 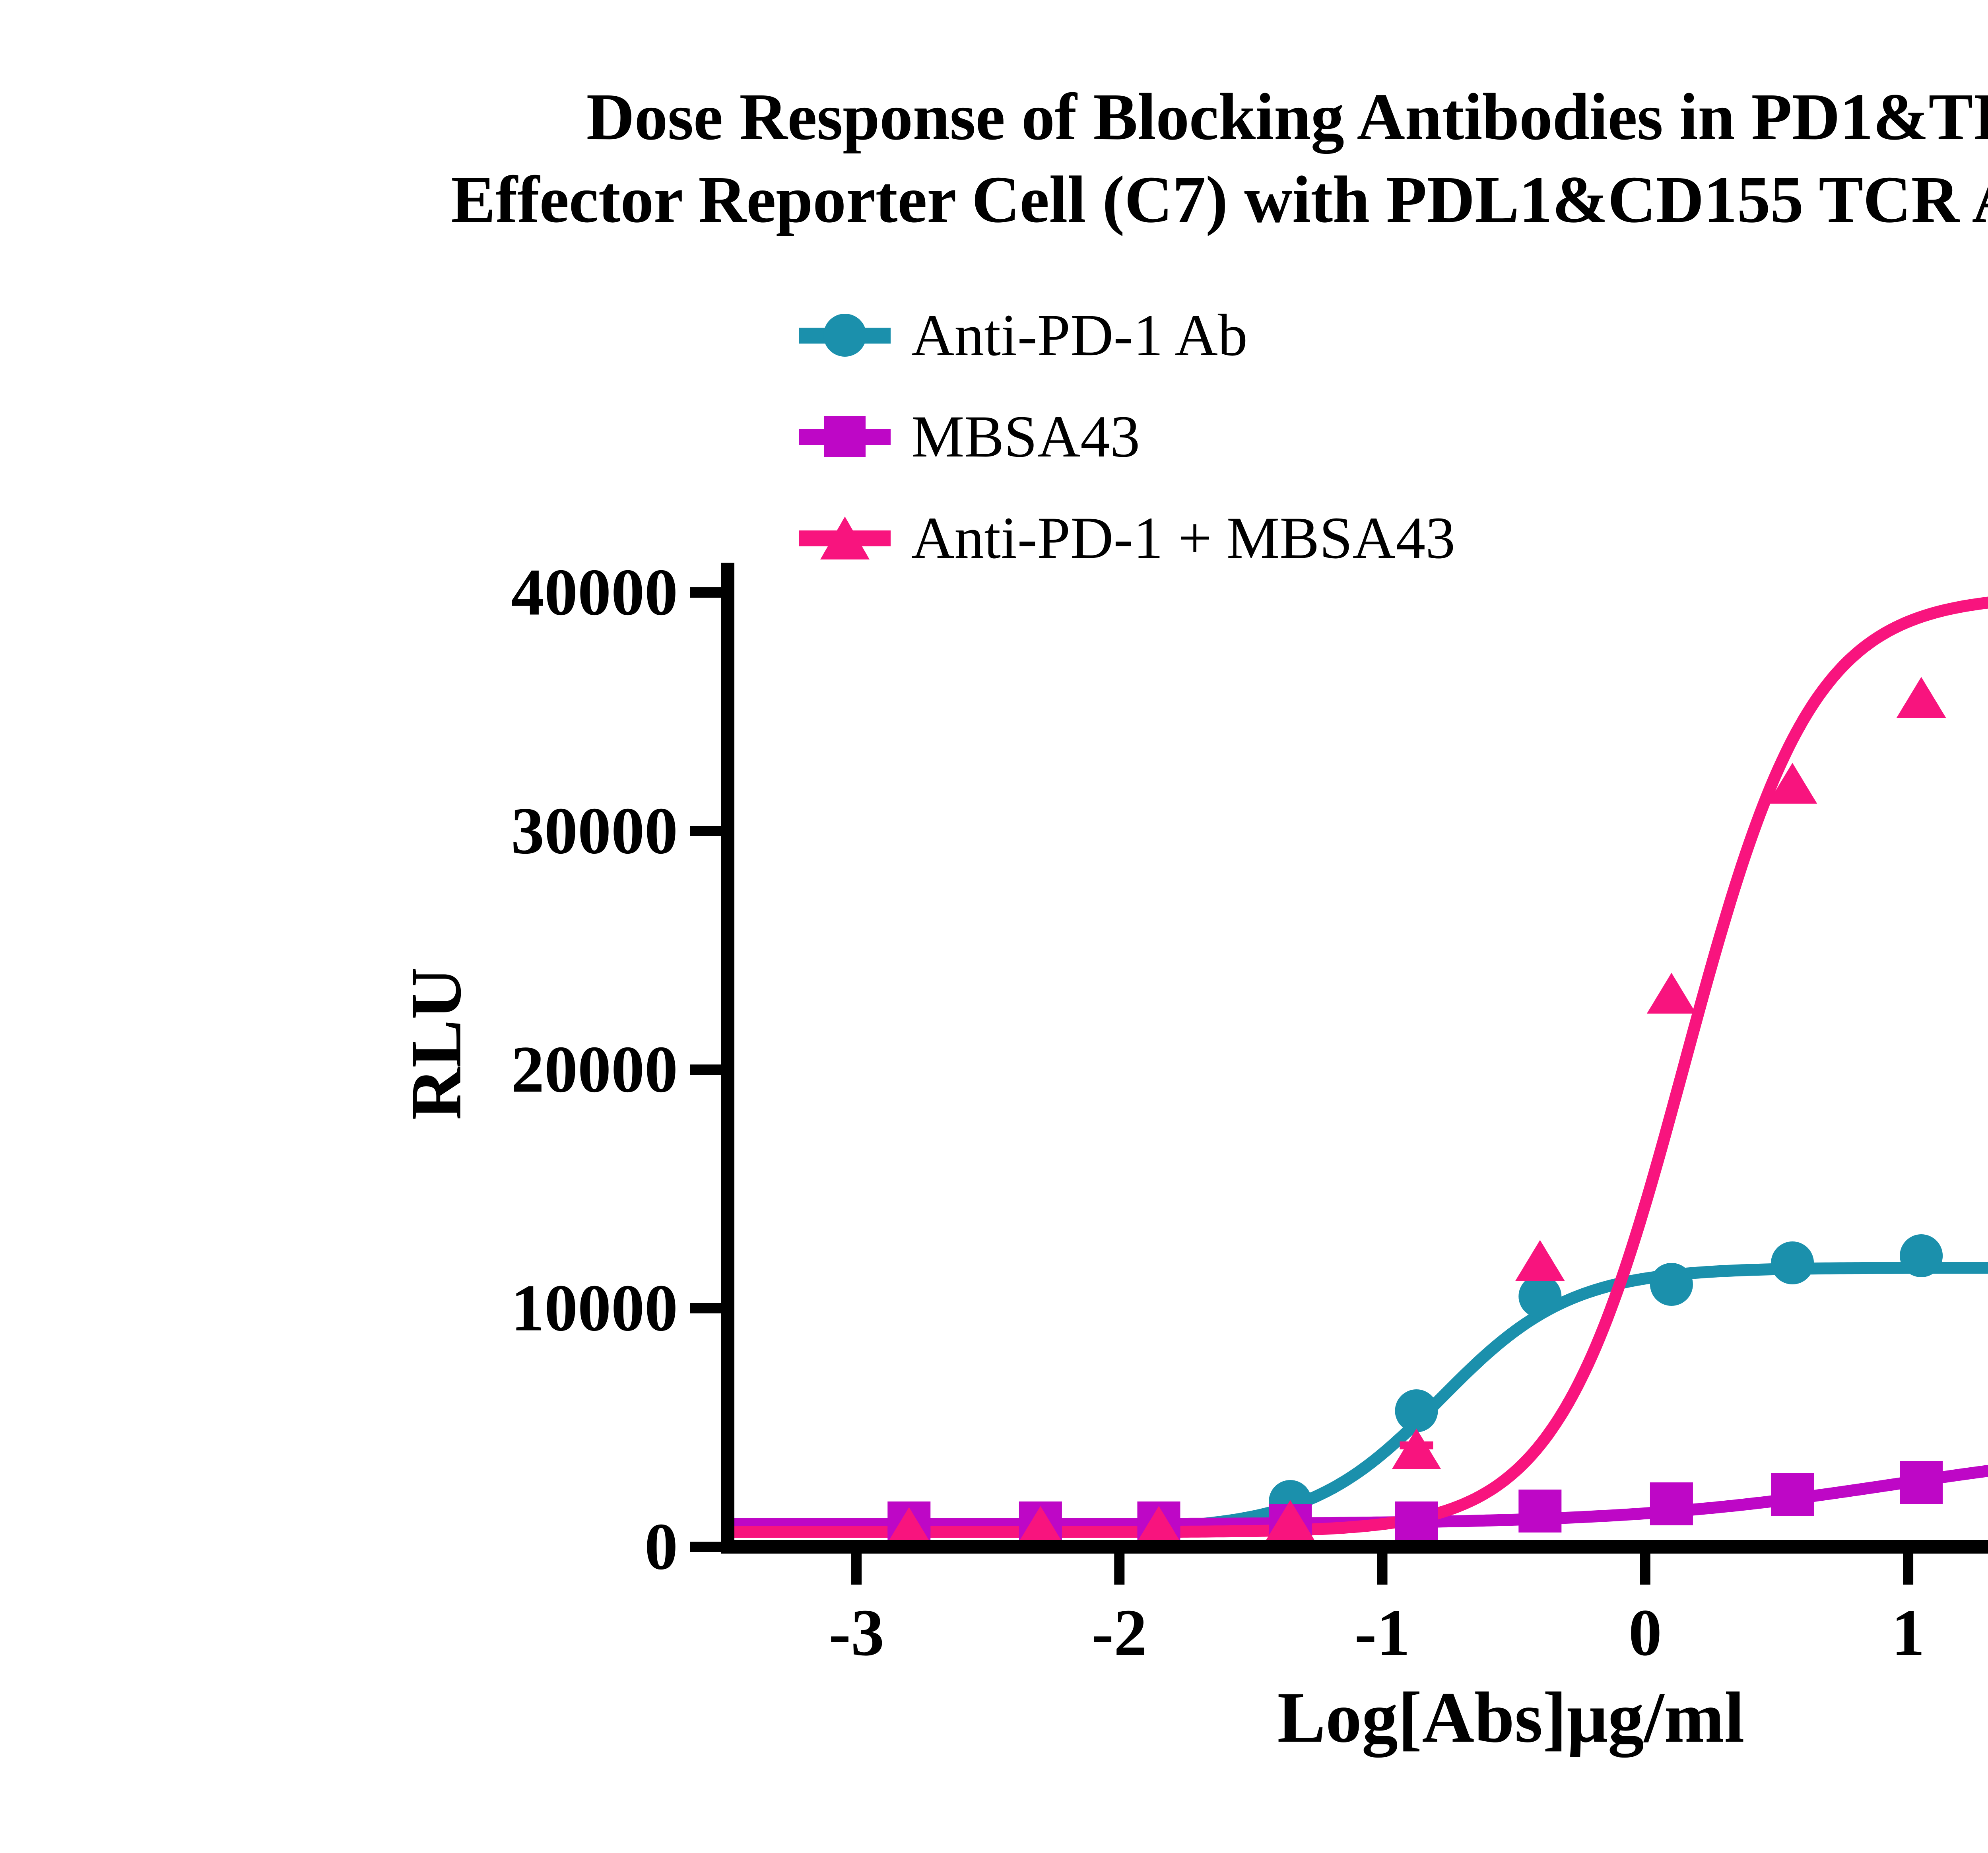 What do you see at coordinates (845, 538) in the screenshot?
I see `legend-marker-triangle-icon` at bounding box center [845, 538].